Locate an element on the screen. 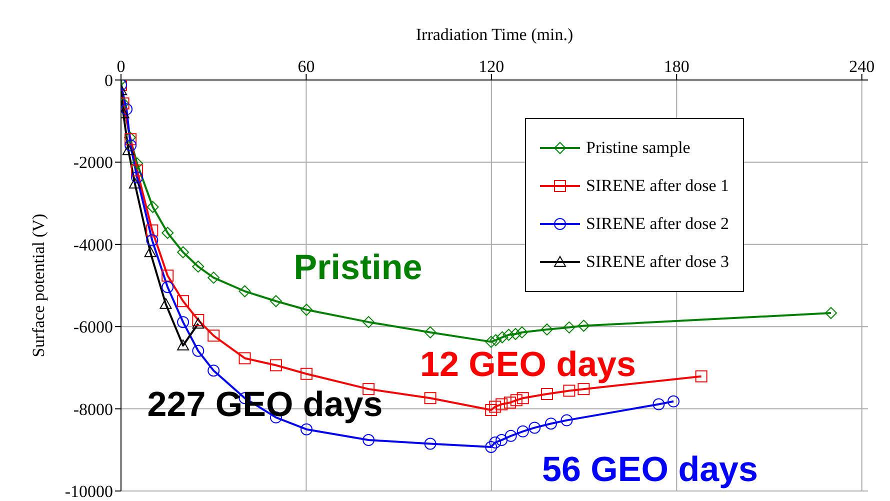 The height and width of the screenshot is (501, 890). x-tick-label: 240 is located at coordinates (862, 66).